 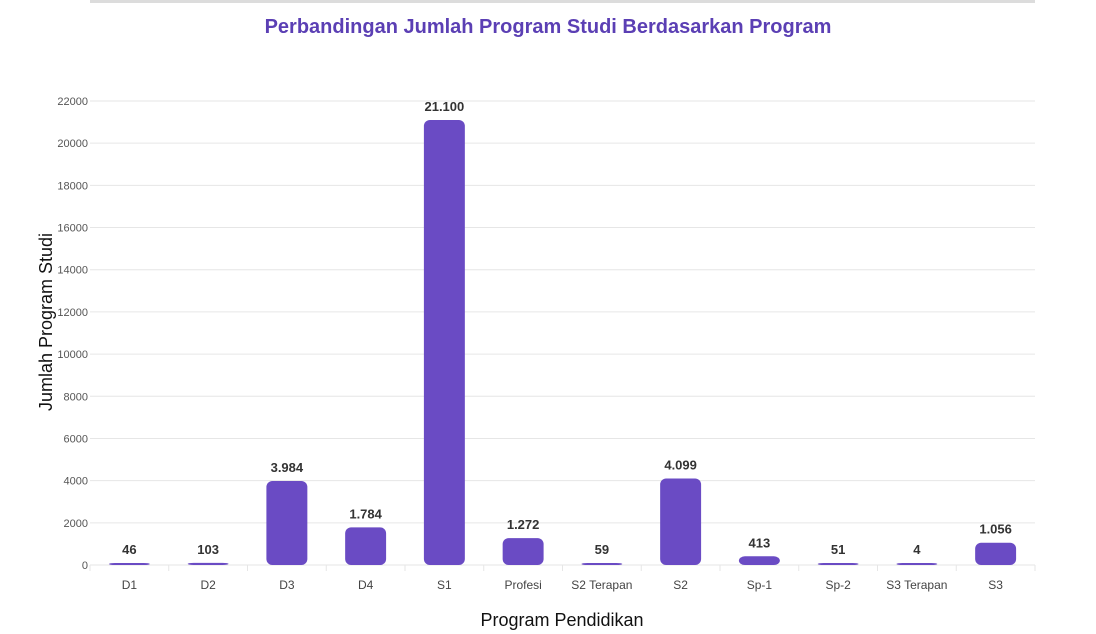 I want to click on data-label: 46, so click(x=129, y=549).